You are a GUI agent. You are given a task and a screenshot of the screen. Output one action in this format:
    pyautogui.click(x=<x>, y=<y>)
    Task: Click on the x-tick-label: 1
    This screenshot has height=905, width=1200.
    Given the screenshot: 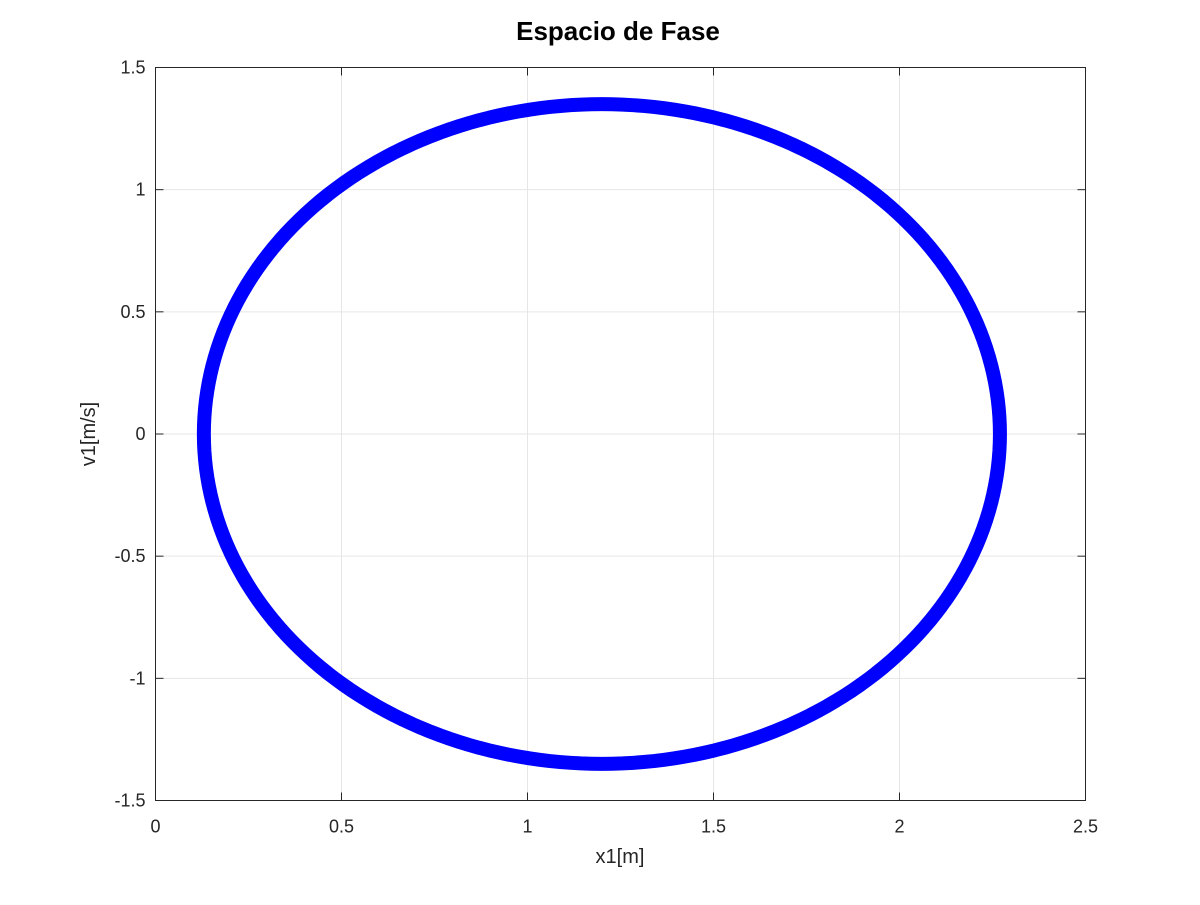 What is the action you would take?
    pyautogui.click(x=527, y=827)
    